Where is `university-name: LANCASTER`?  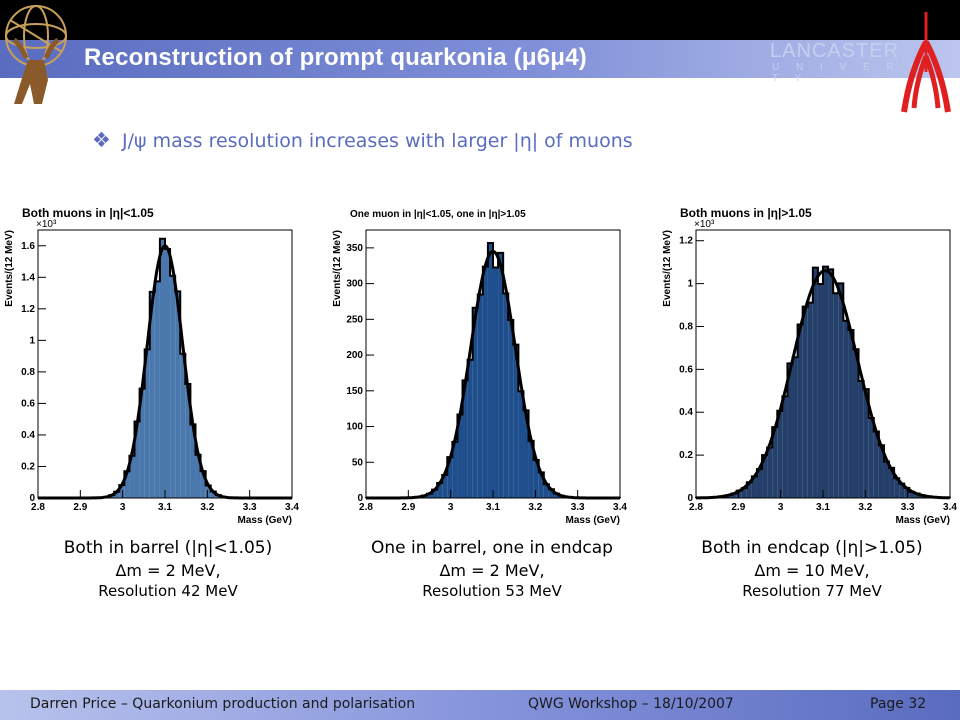
university-name: LANCASTER is located at coordinates (835, 51).